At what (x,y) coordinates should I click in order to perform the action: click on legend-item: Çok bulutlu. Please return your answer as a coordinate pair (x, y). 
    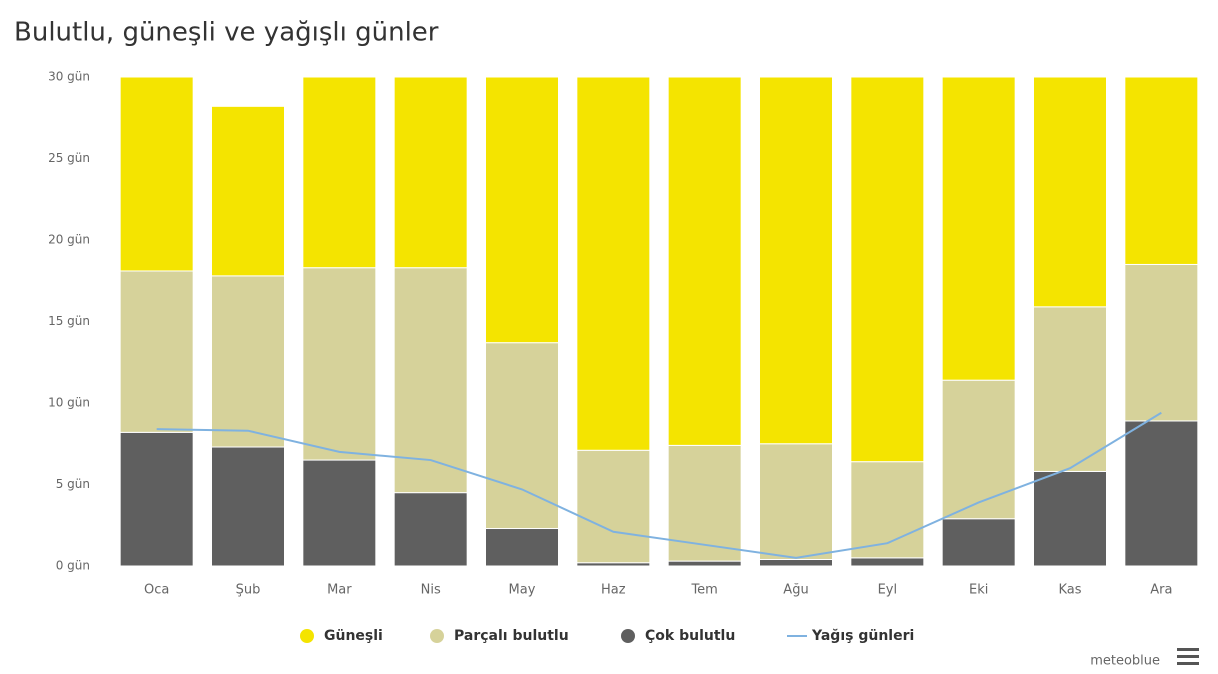
    Looking at the image, I should click on (678, 636).